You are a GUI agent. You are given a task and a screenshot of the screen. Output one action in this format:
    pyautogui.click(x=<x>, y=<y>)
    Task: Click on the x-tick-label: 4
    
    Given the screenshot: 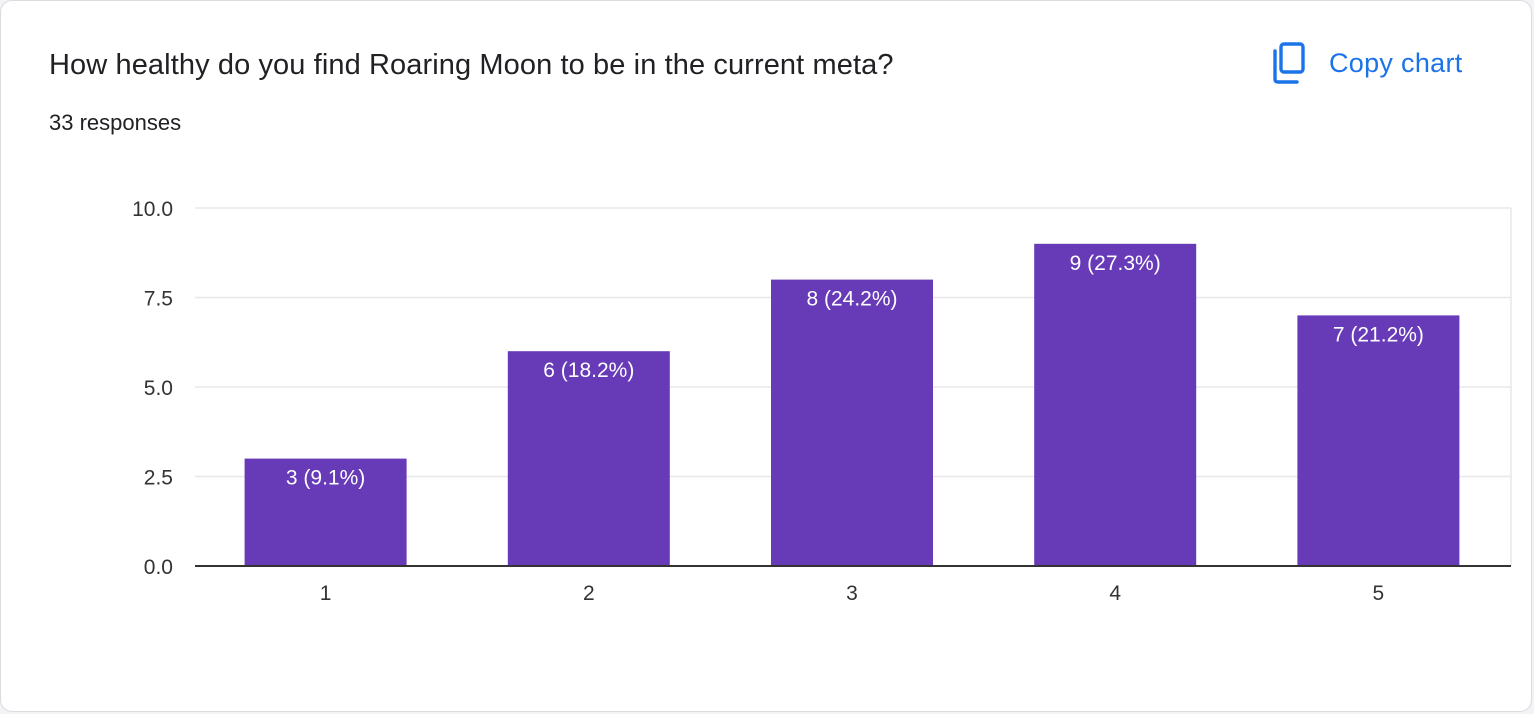 What is the action you would take?
    pyautogui.click(x=1115, y=593)
    